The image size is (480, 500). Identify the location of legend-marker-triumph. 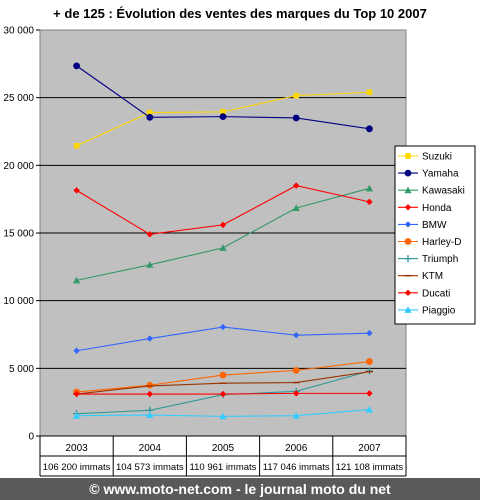
(408, 259).